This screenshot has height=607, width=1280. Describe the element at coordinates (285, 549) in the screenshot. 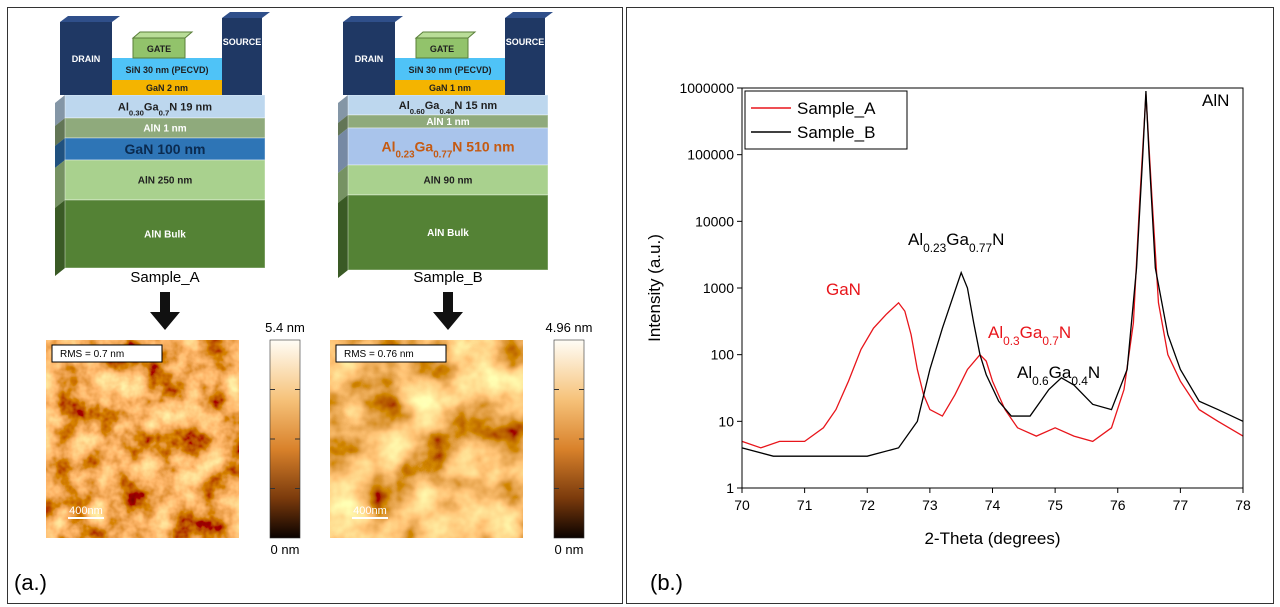

I see `colorbar-min: 0 nm` at that location.